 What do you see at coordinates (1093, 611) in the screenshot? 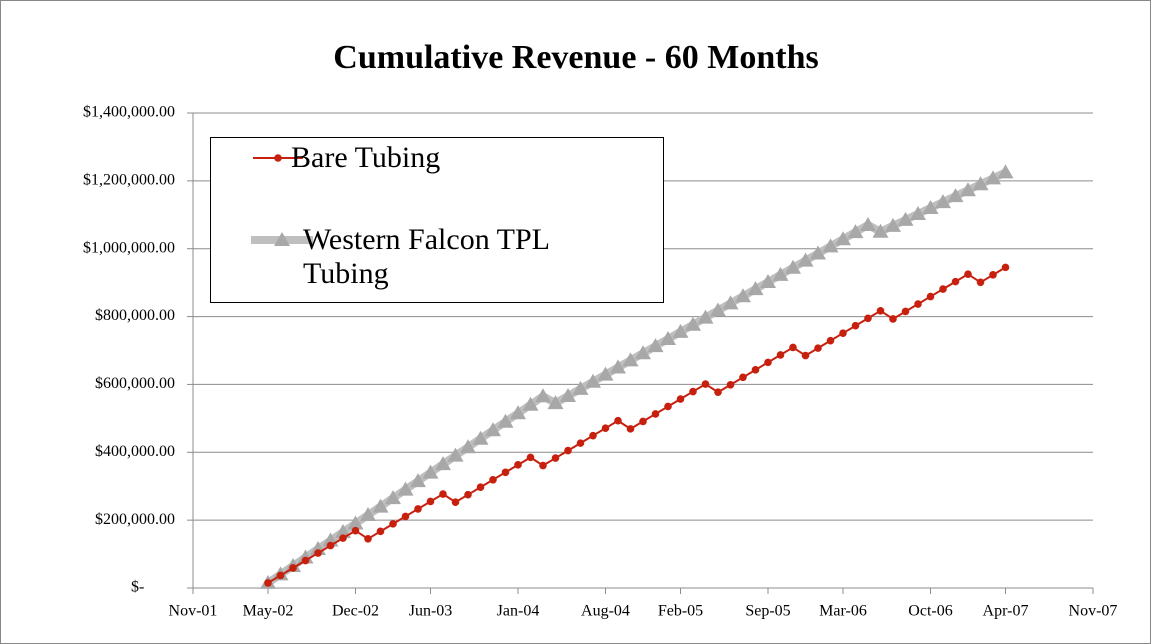
I see `x-tick-label: Nov-07` at bounding box center [1093, 611].